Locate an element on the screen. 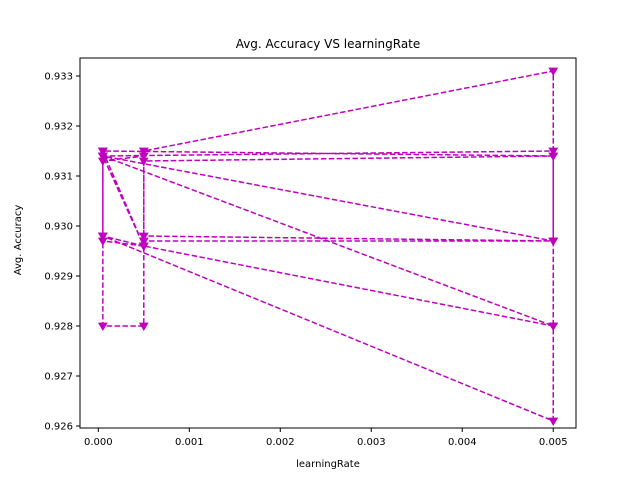 This screenshot has height=485, width=640. chart-title: Avg. Accuracy VS learningRate is located at coordinates (328, 44).